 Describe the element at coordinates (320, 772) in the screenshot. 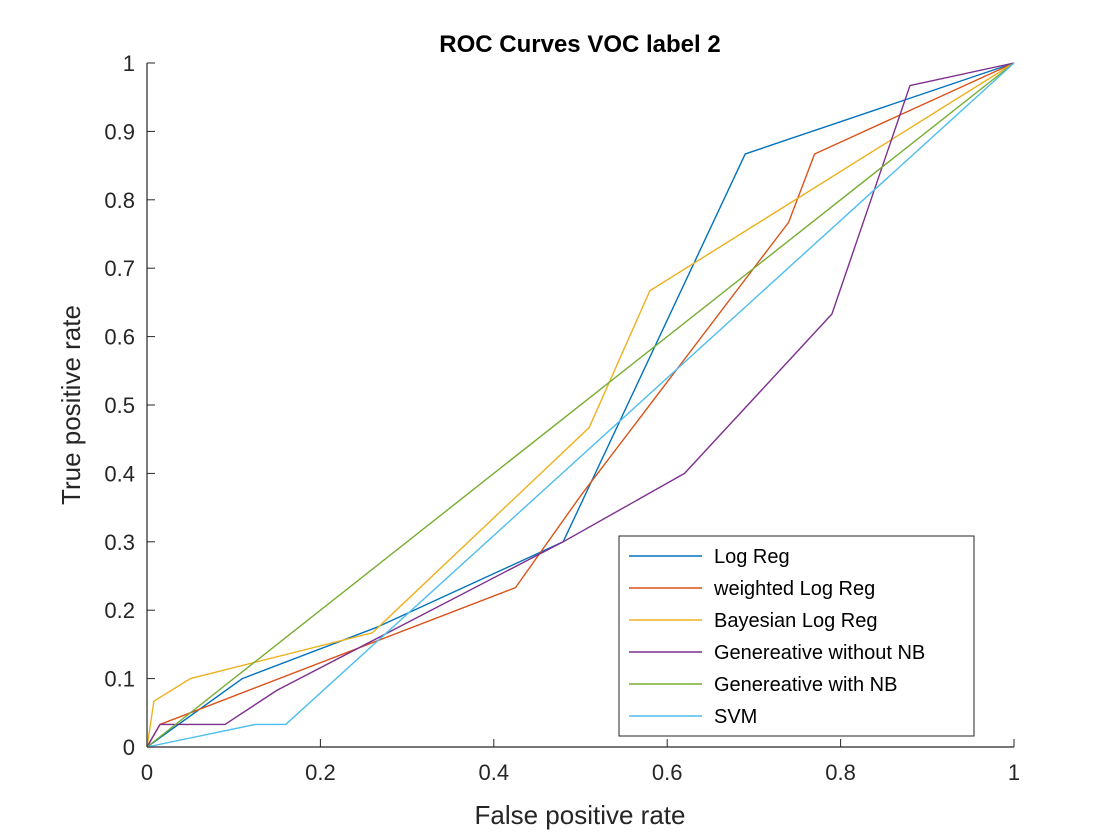

I see `x-tick-label: 0.2` at that location.